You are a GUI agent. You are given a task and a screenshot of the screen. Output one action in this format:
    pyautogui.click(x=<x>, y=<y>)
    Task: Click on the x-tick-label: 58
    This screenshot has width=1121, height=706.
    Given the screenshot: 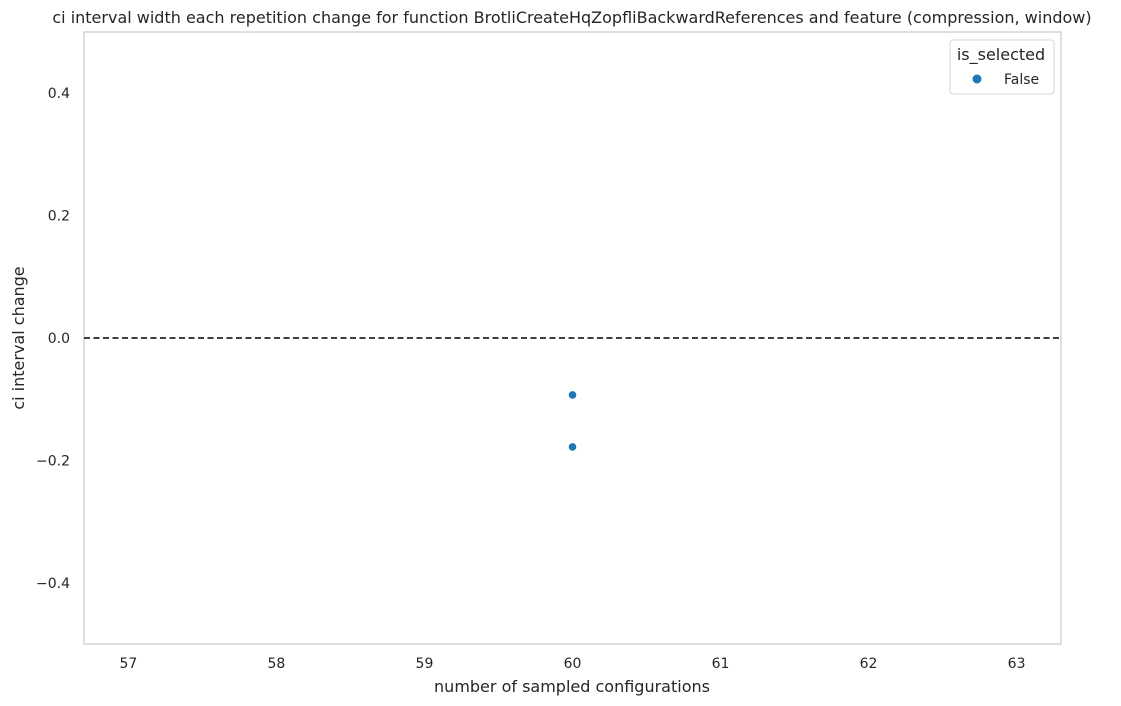 What is the action you would take?
    pyautogui.click(x=277, y=664)
    